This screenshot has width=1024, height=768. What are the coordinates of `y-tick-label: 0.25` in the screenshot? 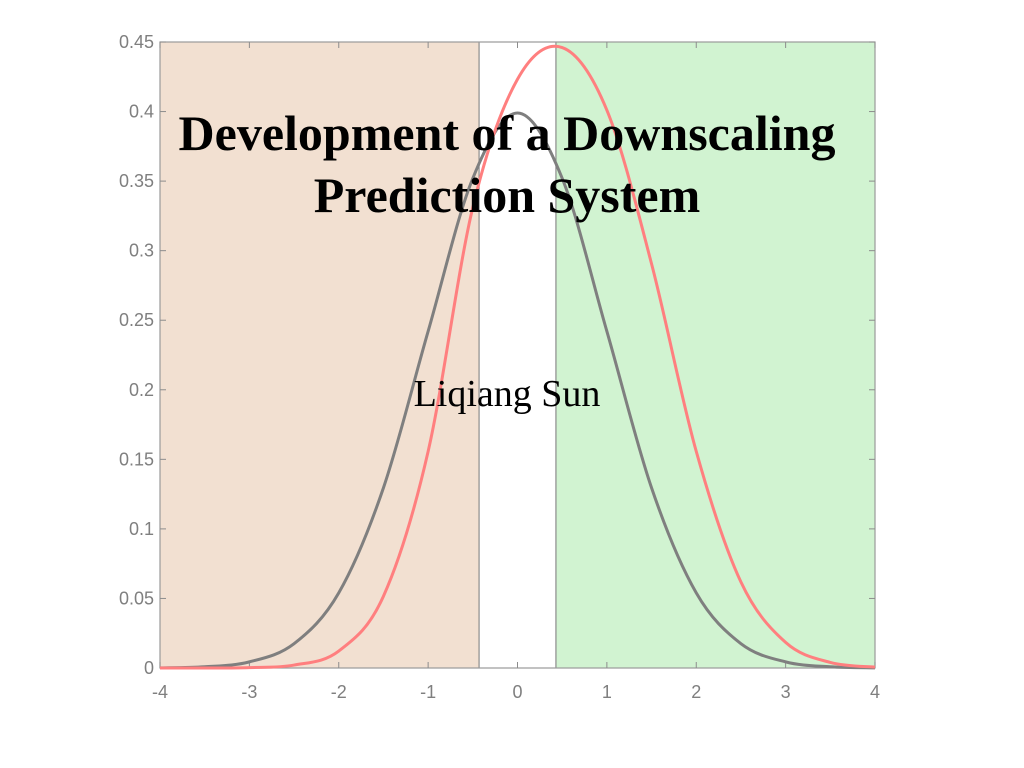 It's located at (136, 320).